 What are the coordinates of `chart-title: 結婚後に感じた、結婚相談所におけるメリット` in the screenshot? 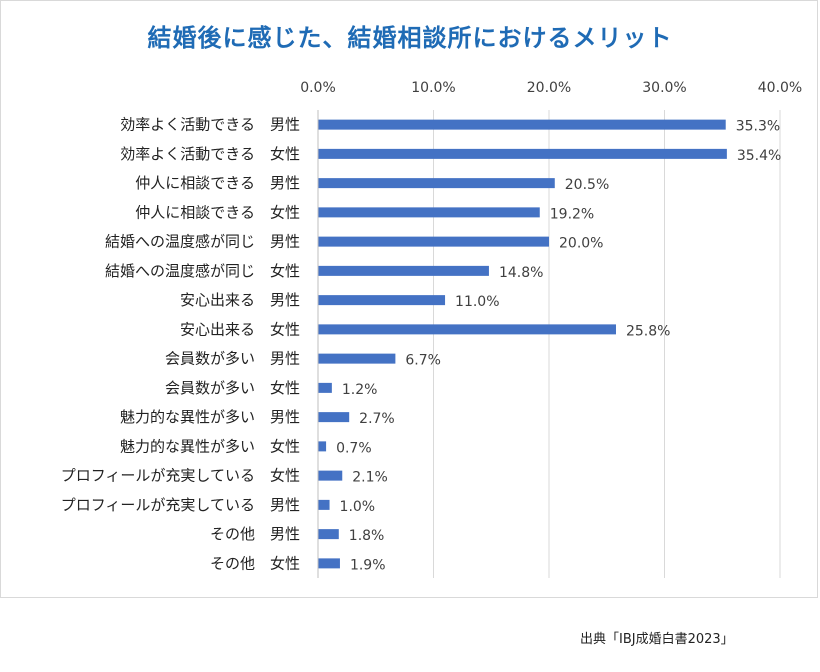 It's located at (410, 38).